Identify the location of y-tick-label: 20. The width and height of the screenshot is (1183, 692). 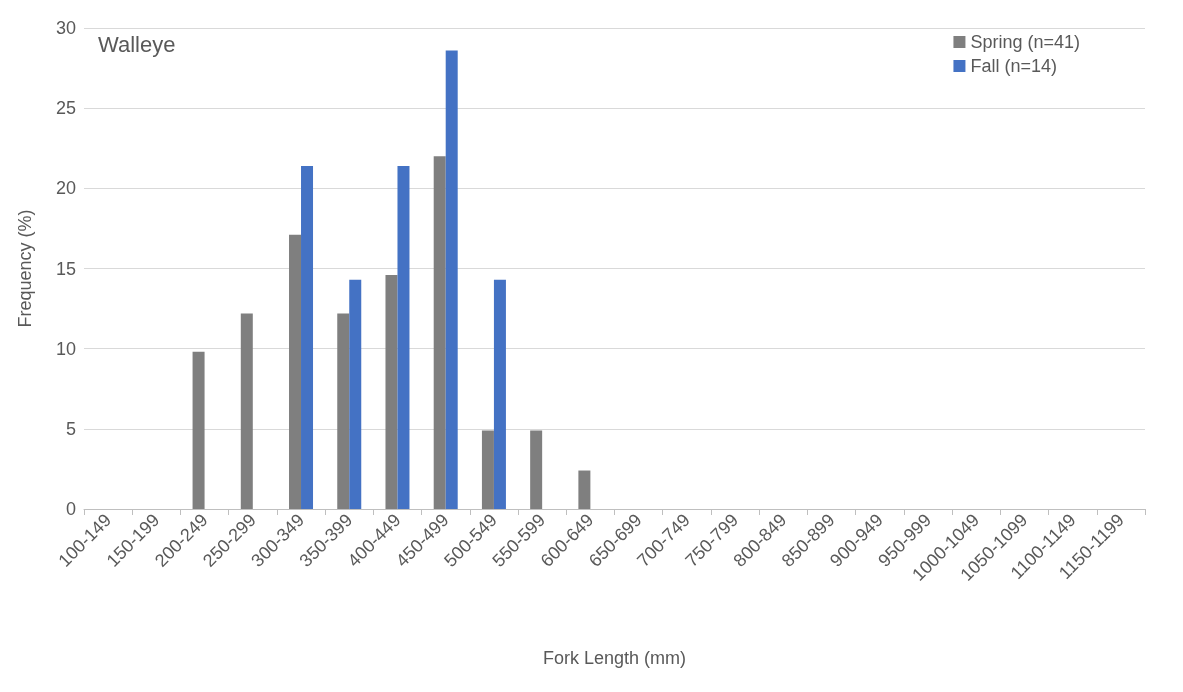
(65, 188).